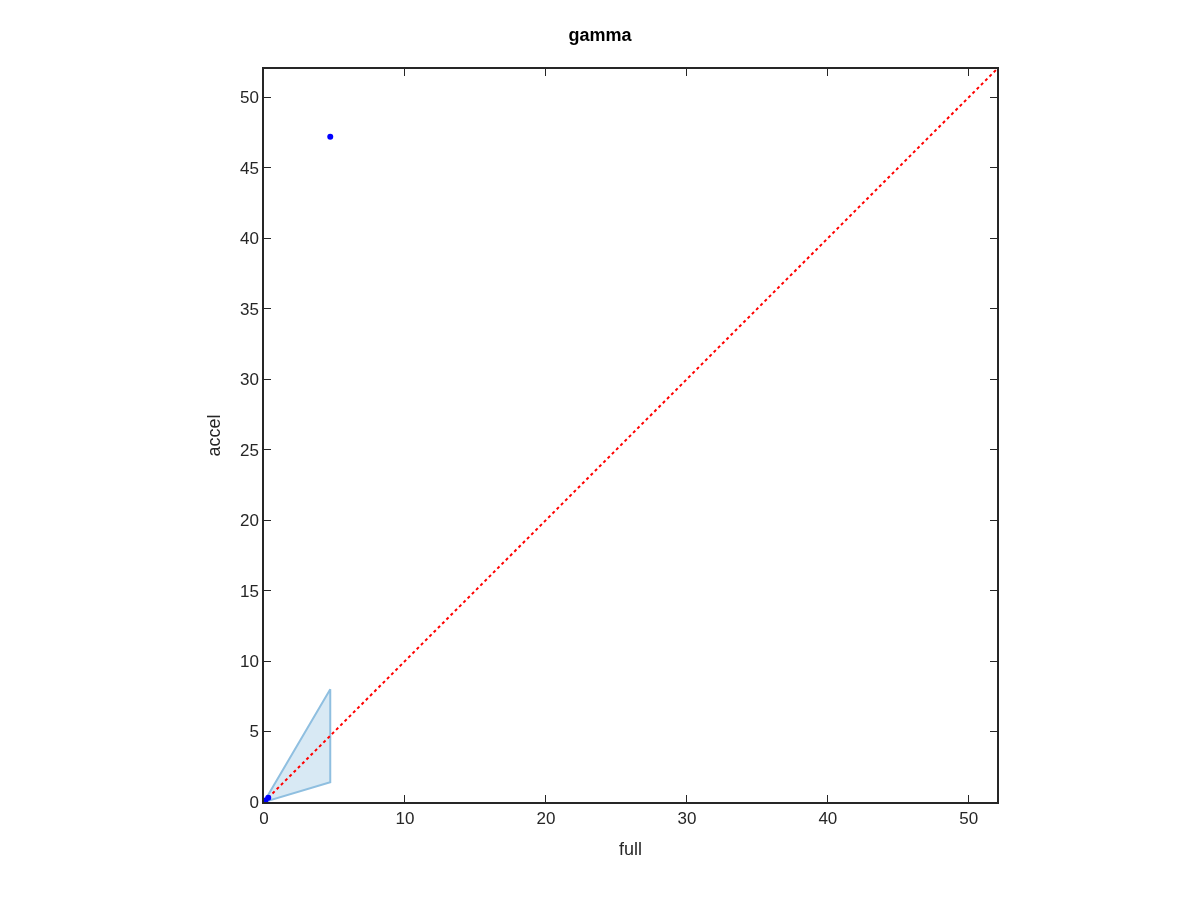 This screenshot has width=1200, height=900. I want to click on y-tick-label: 5, so click(254, 732).